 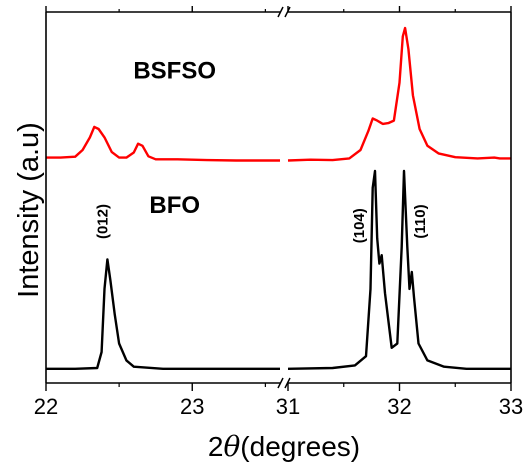 What do you see at coordinates (192, 406) in the screenshot?
I see `x-tick-label: 23` at bounding box center [192, 406].